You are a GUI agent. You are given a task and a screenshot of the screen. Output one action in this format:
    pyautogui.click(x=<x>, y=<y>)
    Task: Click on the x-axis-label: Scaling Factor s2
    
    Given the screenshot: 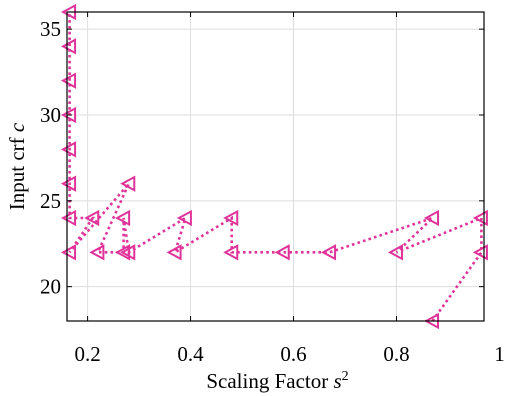 What is the action you would take?
    pyautogui.click(x=277, y=381)
    